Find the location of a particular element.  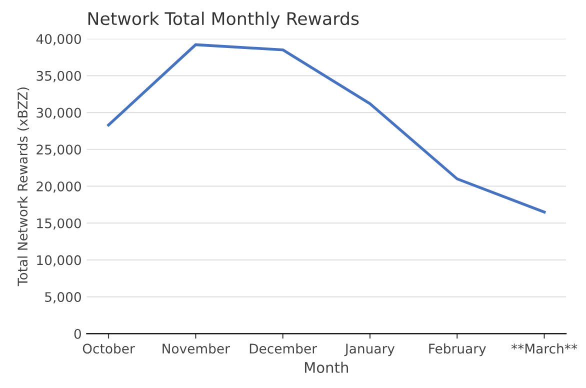

x-tick-label: October is located at coordinates (108, 348).